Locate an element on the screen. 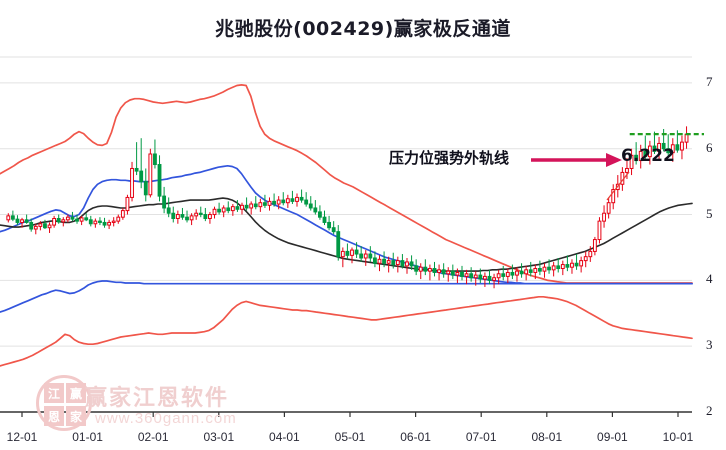 The image size is (726, 450). x-axis-tick-12-01: 12-01 is located at coordinates (22, 437).